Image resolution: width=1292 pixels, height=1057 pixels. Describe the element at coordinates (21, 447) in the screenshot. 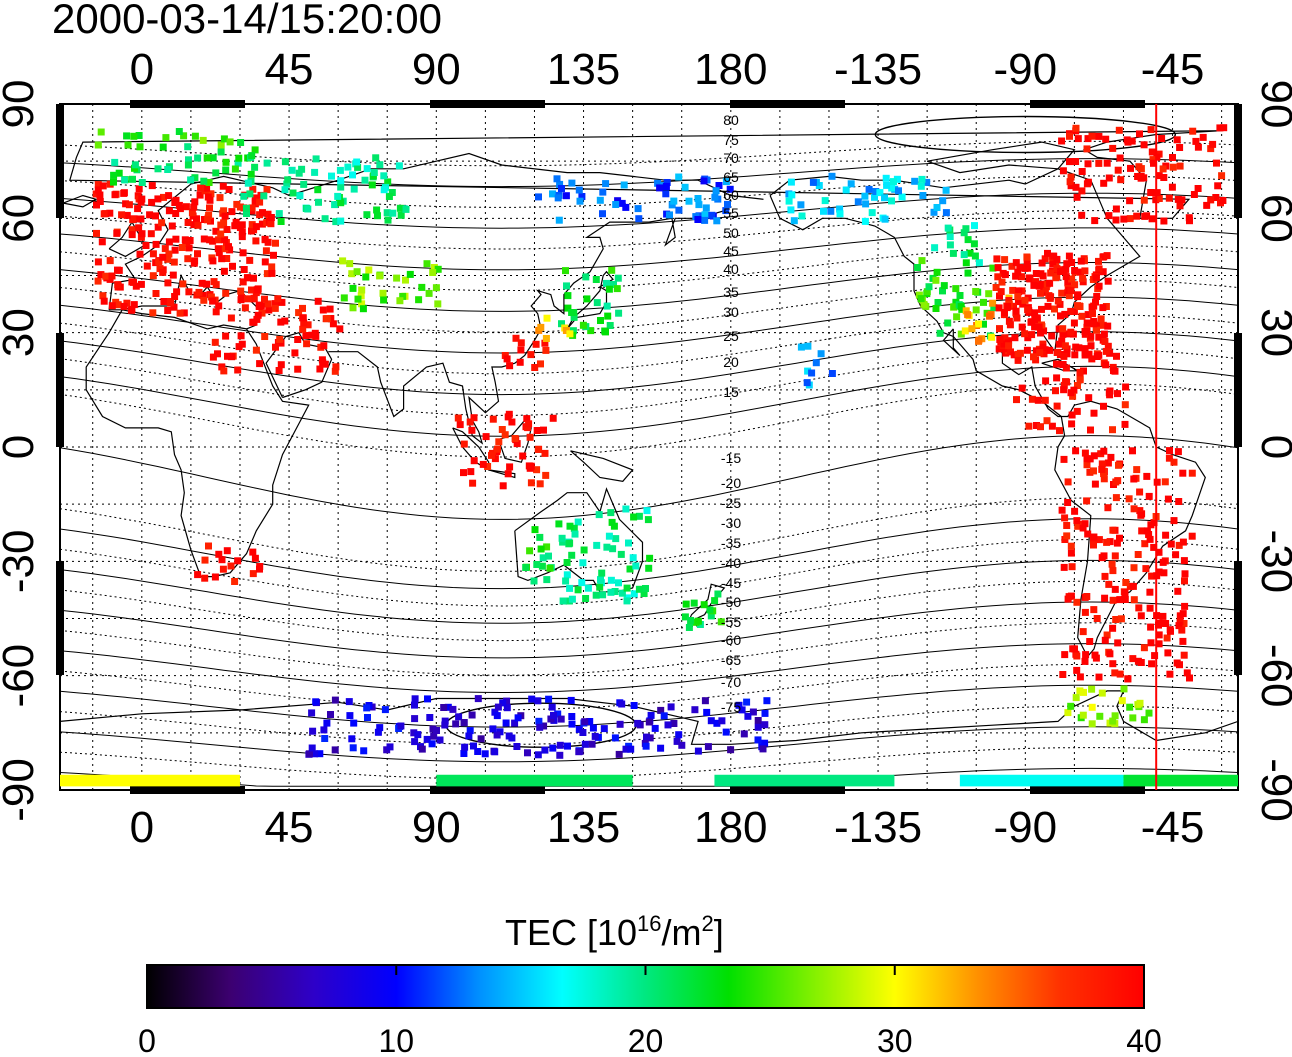

I see `left-lat-tick-label: 0` at that location.